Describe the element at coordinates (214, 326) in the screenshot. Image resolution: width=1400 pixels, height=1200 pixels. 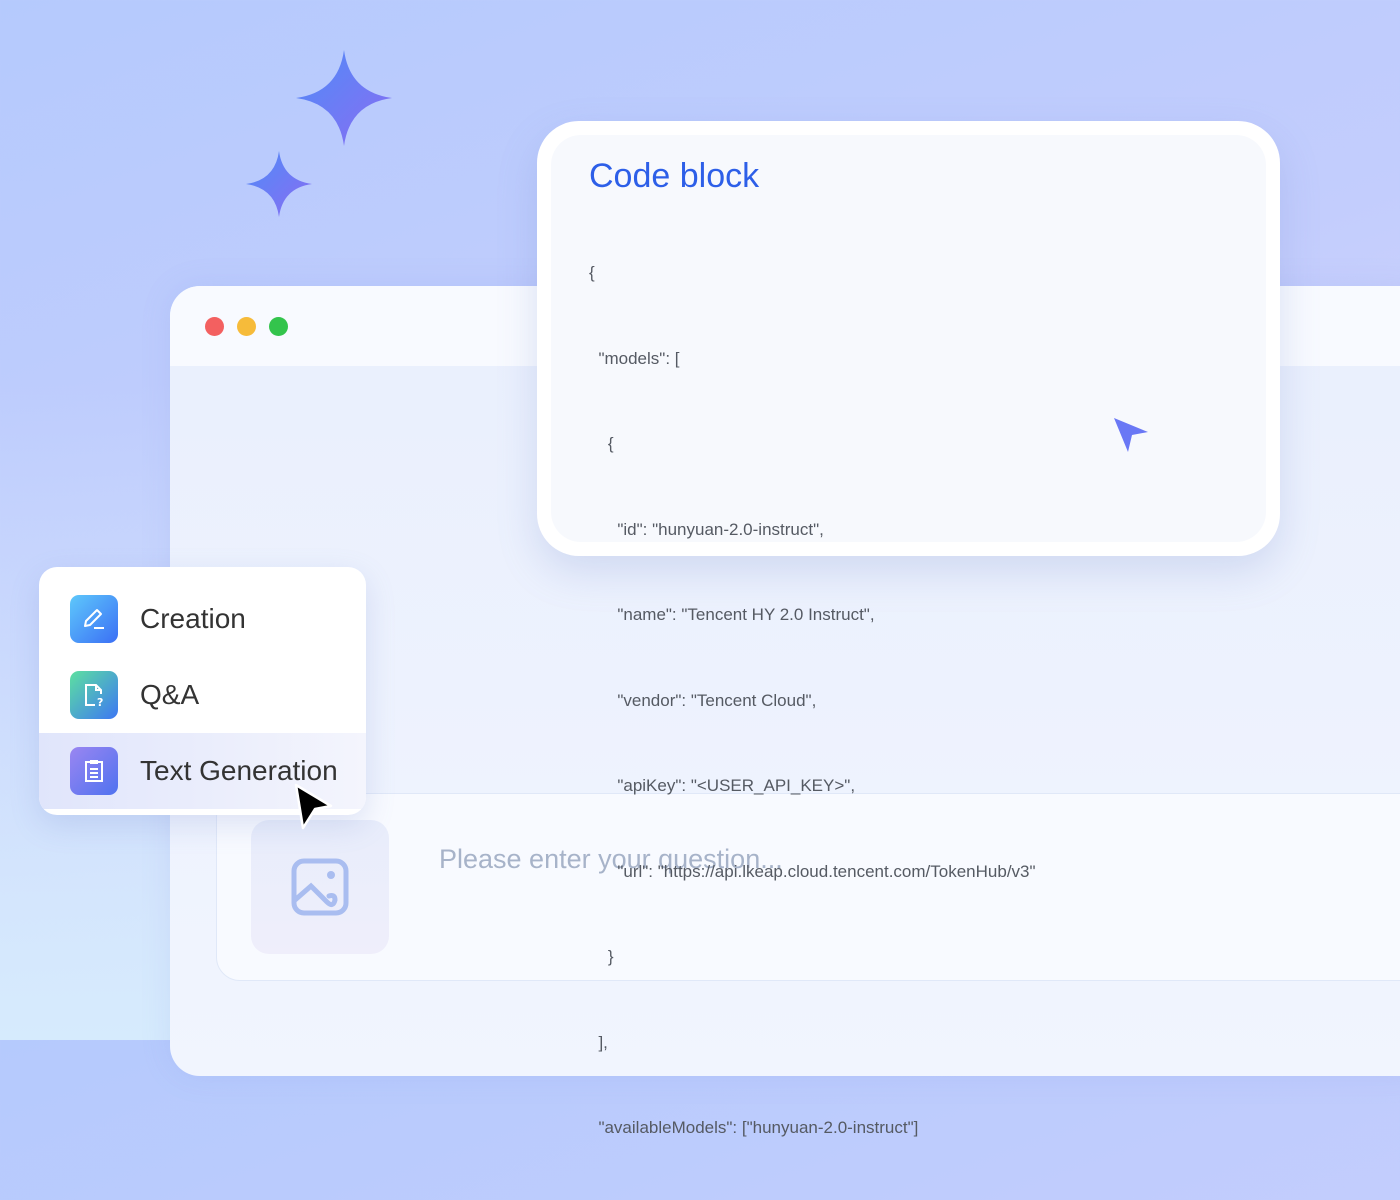
I see `close-window-button` at that location.